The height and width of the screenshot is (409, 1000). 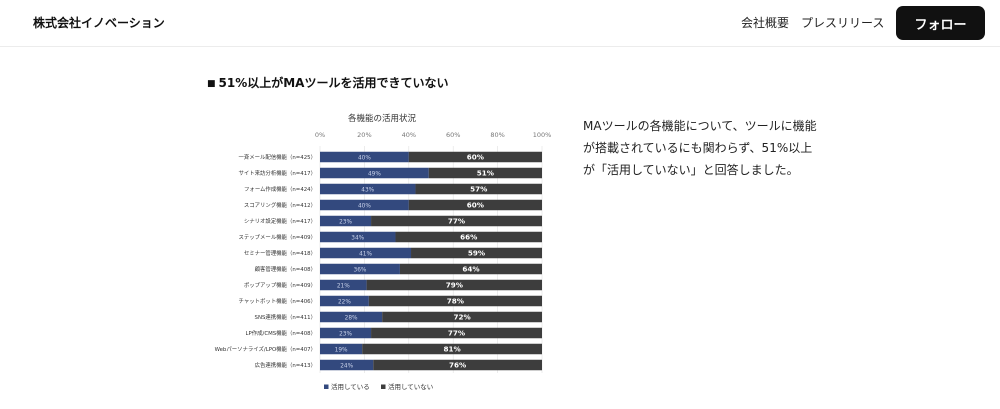 I want to click on heading-text: 51%以上がMAツールを活用できていない, so click(x=333, y=83).